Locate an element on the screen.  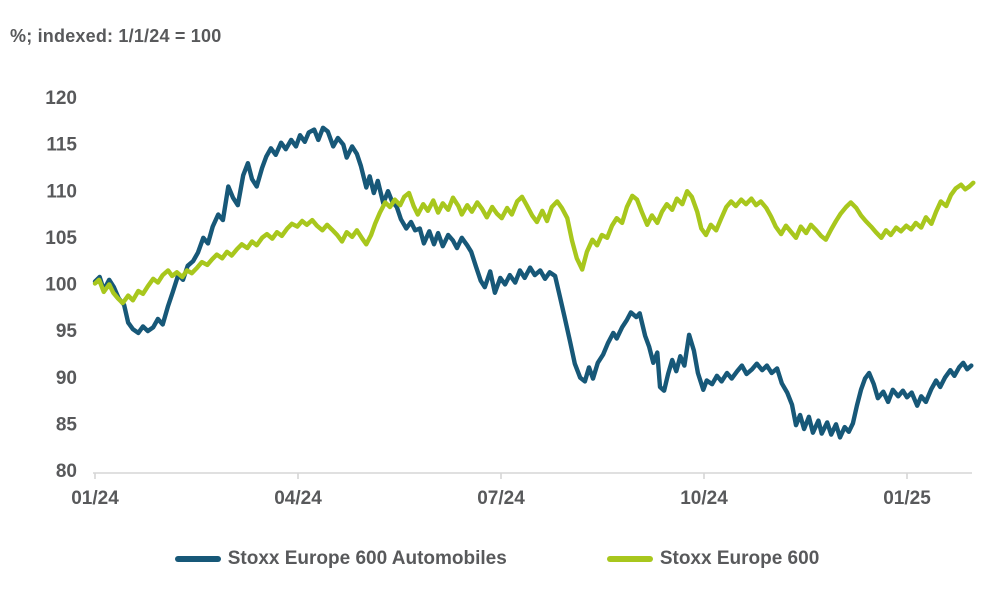
chart-title: %; indexed: 1/1/24 = 100 is located at coordinates (116, 36).